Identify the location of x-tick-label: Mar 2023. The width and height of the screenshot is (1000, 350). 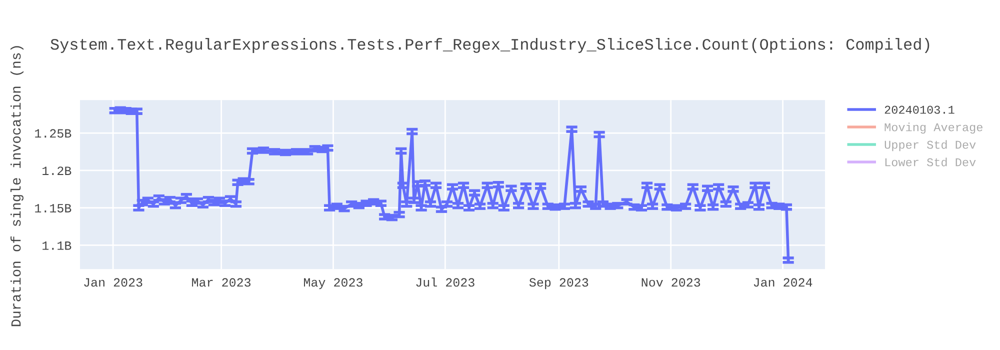
(221, 282).